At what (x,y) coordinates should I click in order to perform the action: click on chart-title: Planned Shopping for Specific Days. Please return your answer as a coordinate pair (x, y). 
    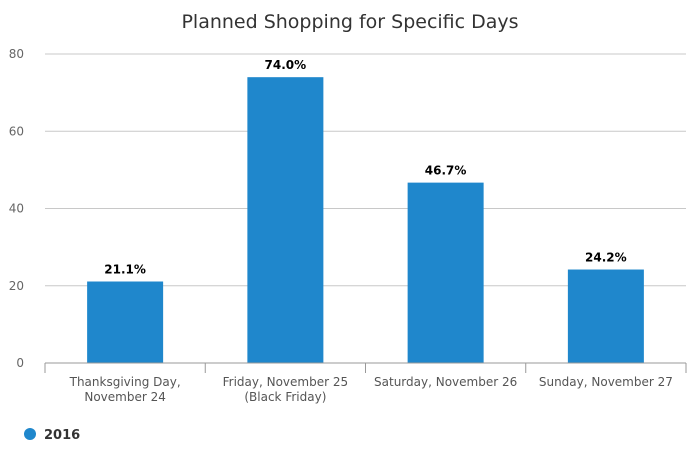
    Looking at the image, I should click on (349, 22).